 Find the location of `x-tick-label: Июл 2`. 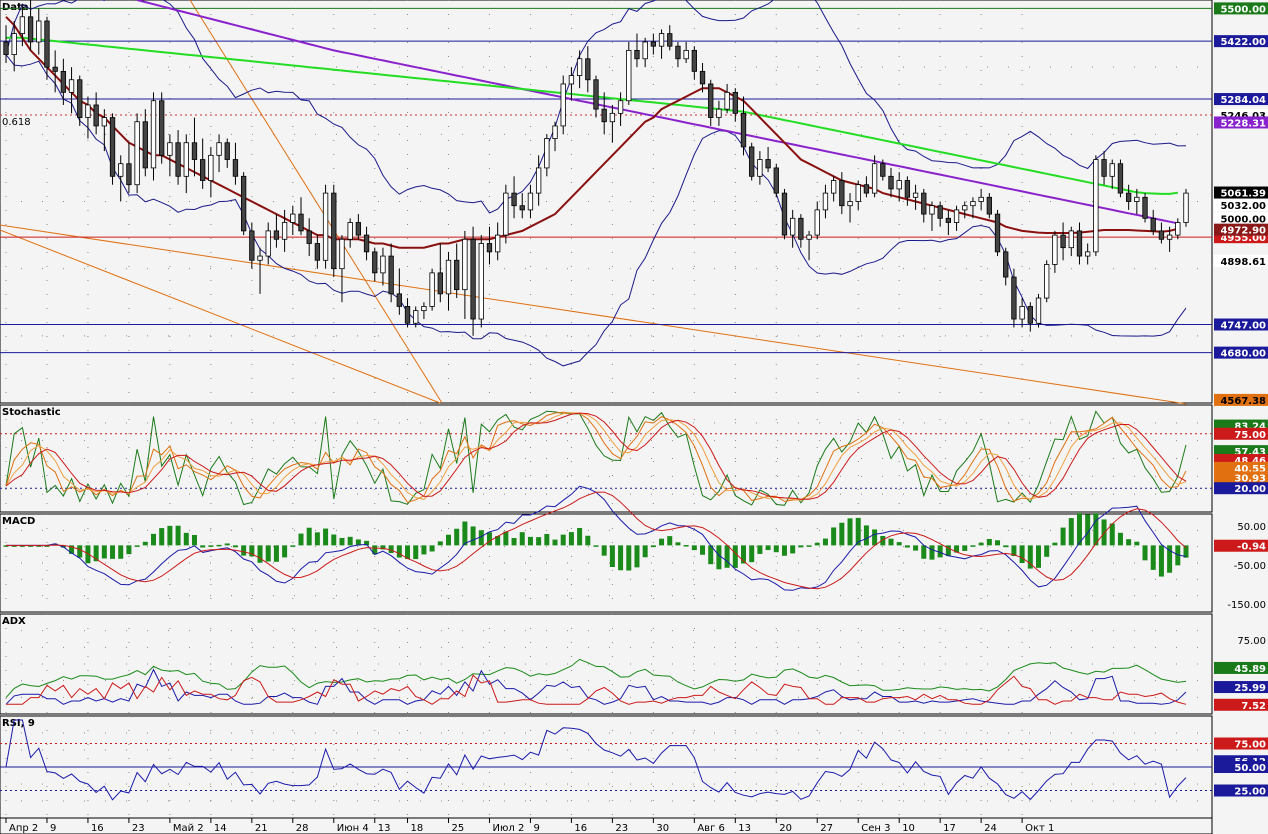

x-tick-label: Июл 2 is located at coordinates (508, 828).